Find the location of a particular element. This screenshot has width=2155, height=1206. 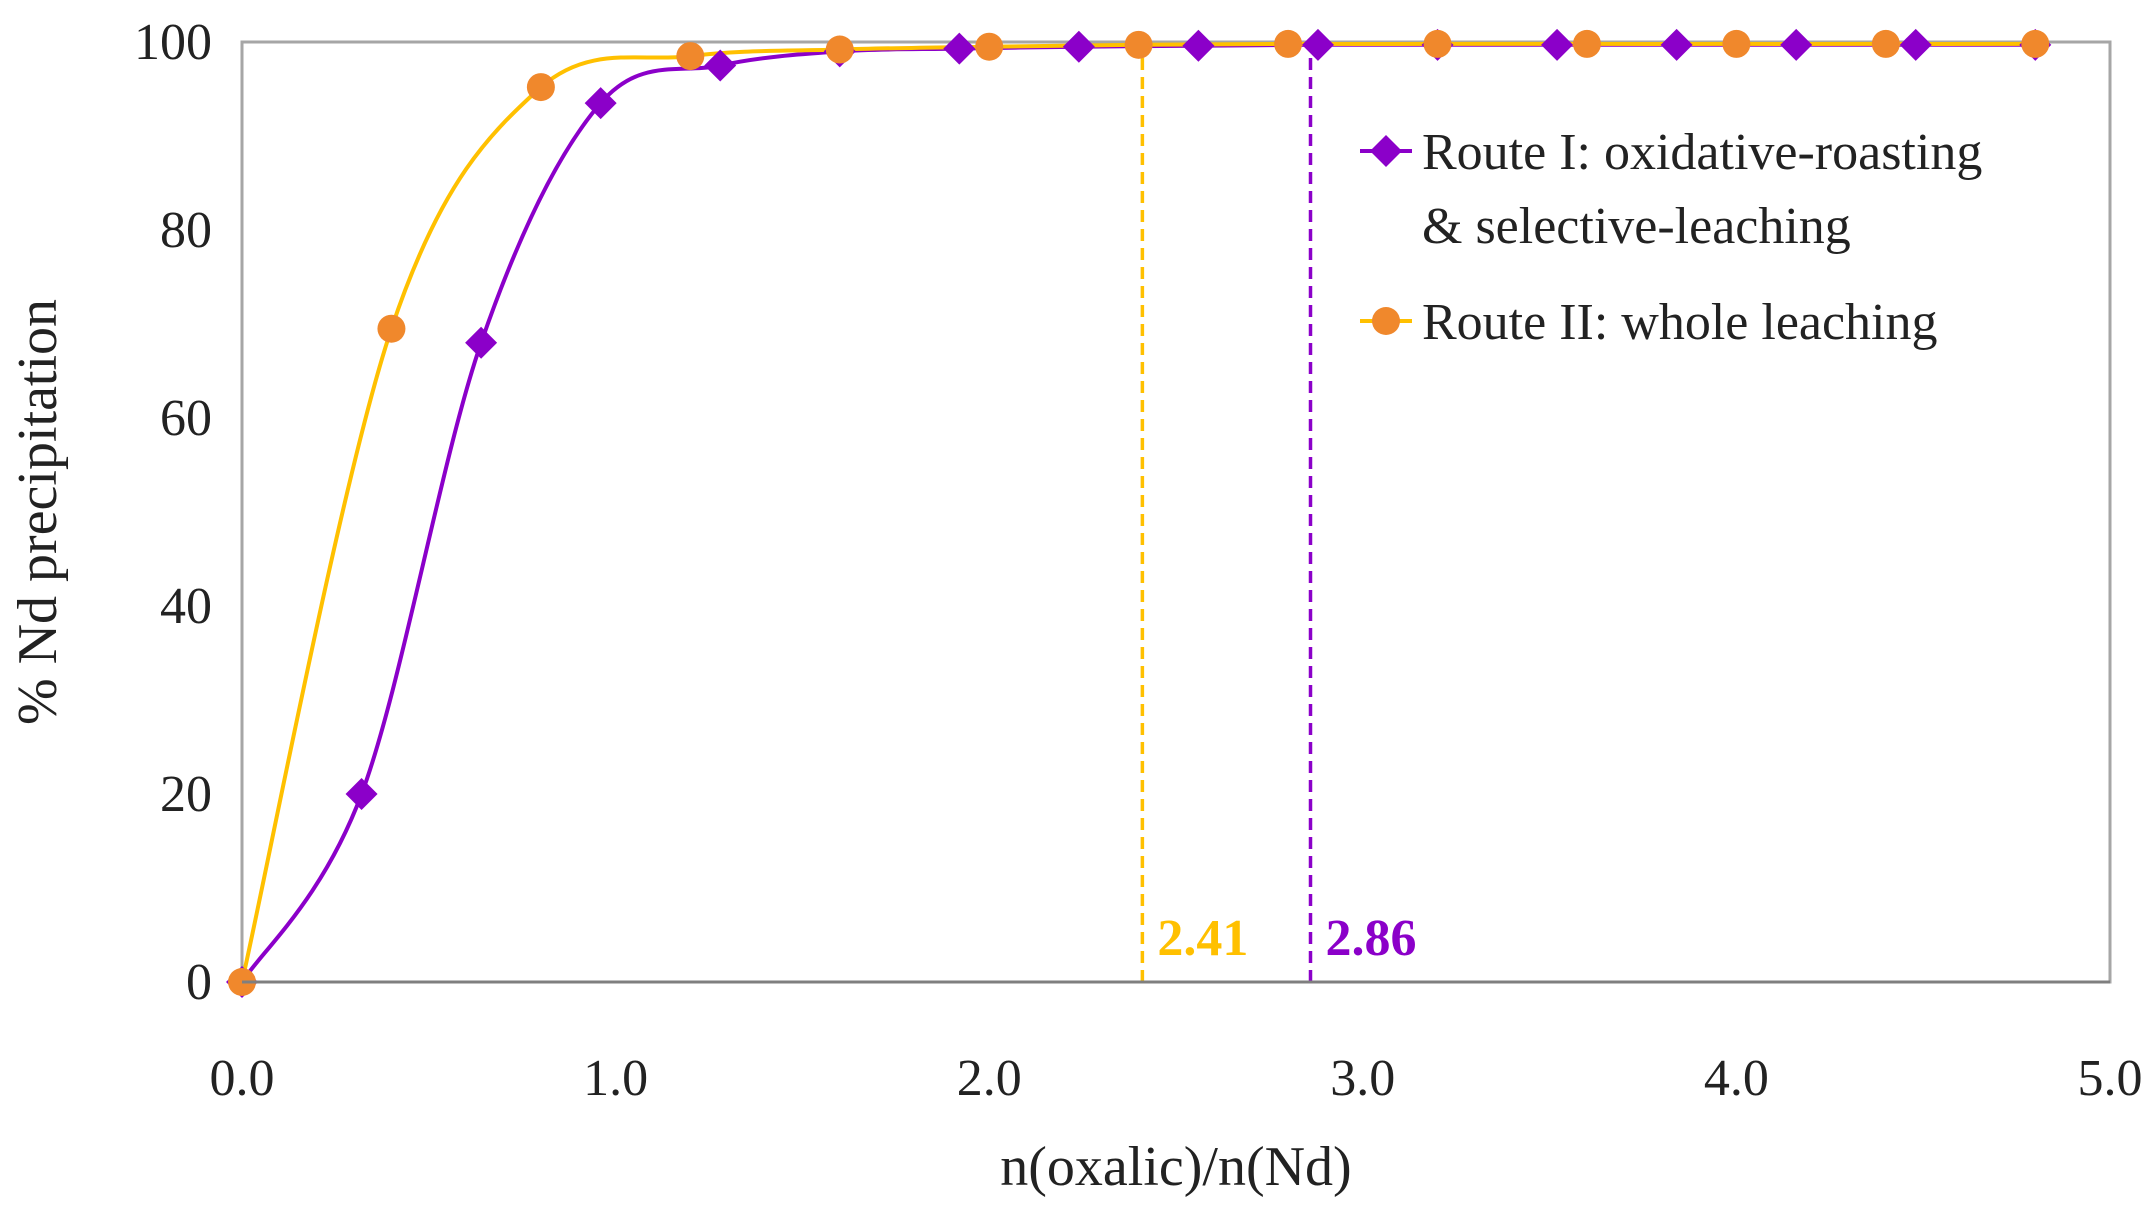

annotation-label: 2.86 is located at coordinates (1370, 938).